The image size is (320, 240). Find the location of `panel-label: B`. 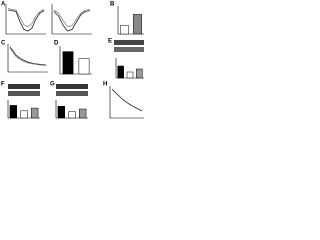

panel-label: B is located at coordinates (112, 5).